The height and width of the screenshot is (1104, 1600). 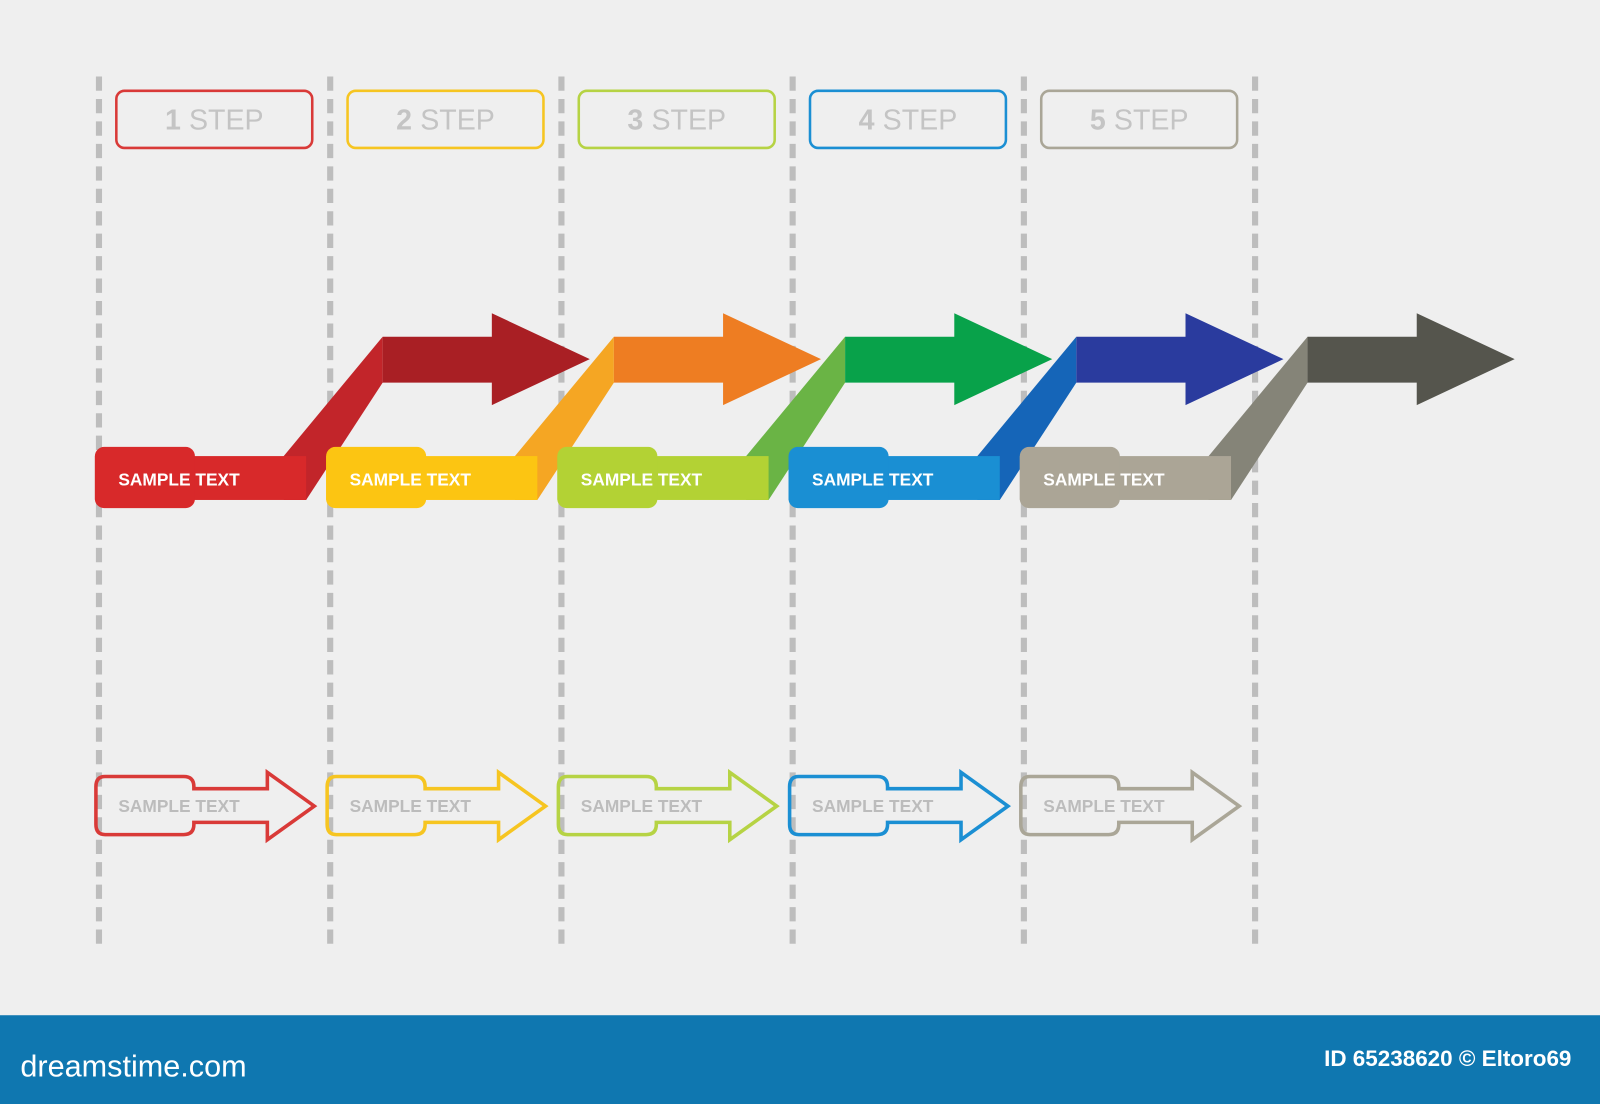 I want to click on step-header-label: 2 STEP, so click(x=445, y=121).